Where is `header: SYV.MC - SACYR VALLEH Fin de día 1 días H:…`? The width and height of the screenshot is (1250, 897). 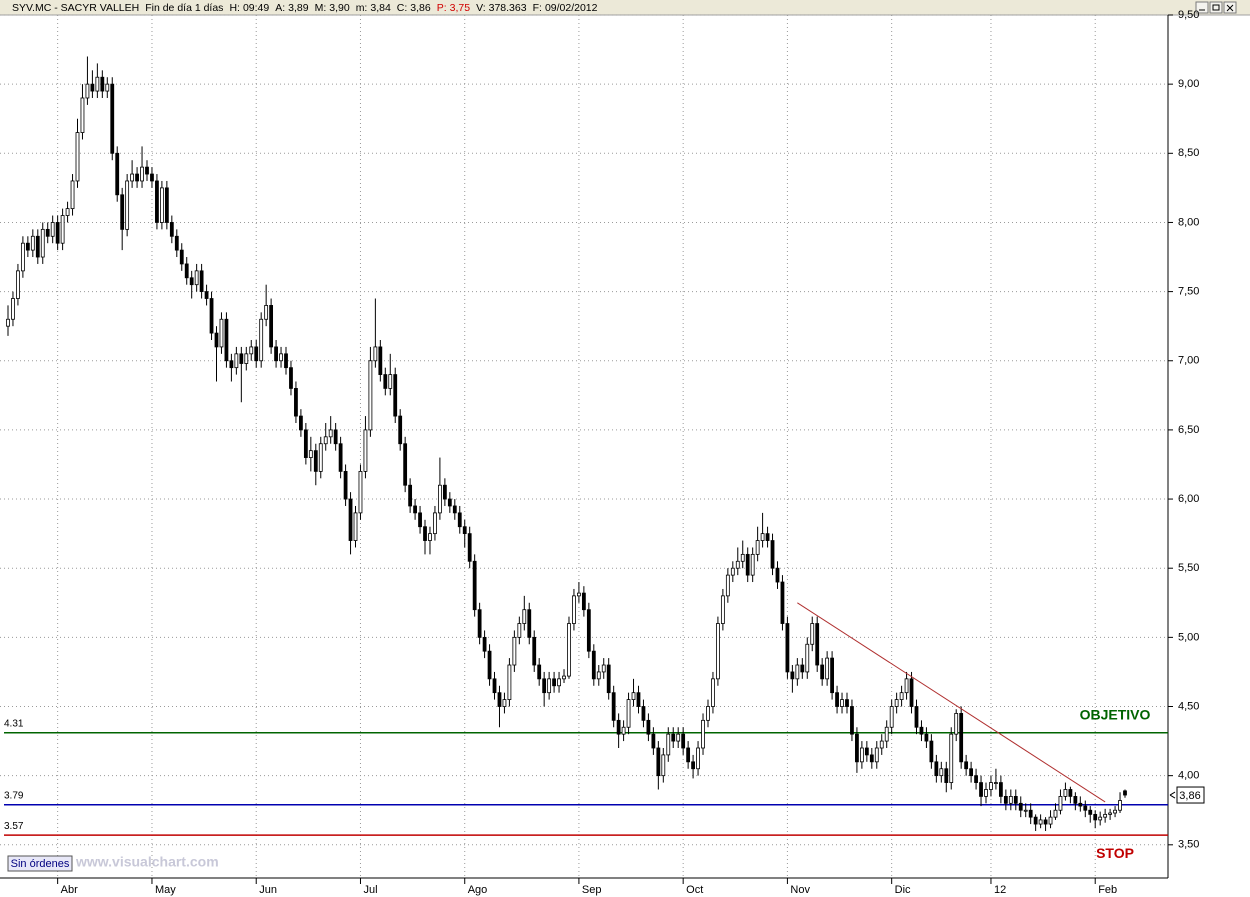
header: SYV.MC - SACYR VALLEH Fin de día 1 días H:… is located at coordinates (305, 8).